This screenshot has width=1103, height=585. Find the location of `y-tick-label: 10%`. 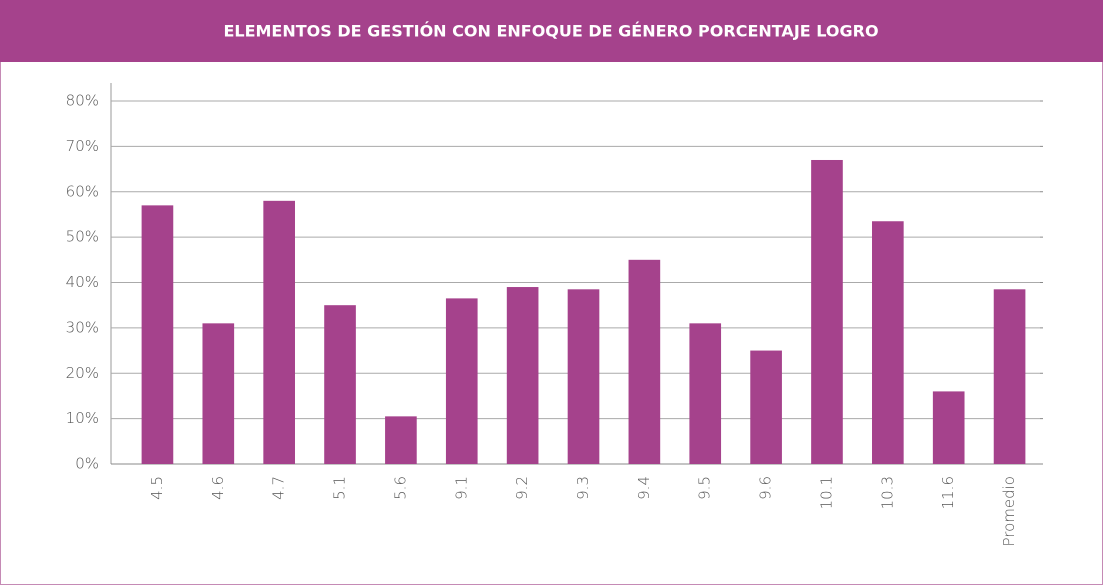

y-tick-label: 10% is located at coordinates (82, 418).